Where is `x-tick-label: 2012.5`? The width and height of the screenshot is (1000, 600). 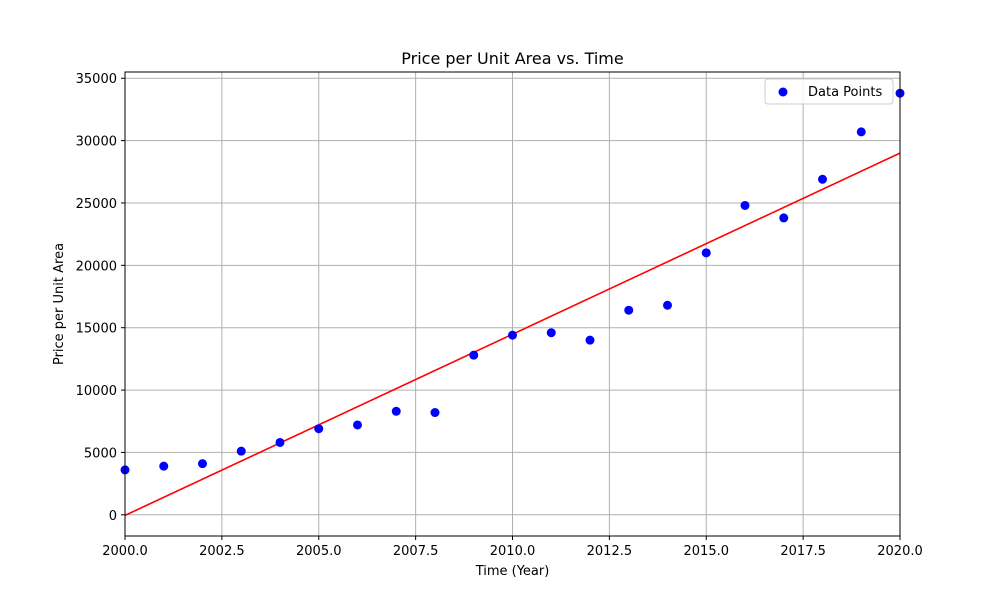 x-tick-label: 2012.5 is located at coordinates (610, 551).